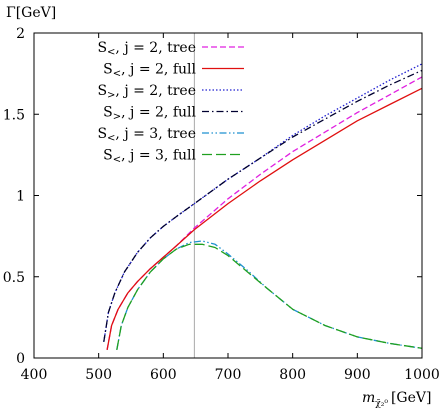 The height and width of the screenshot is (409, 441). Describe the element at coordinates (98, 375) in the screenshot. I see `x-tick-label: 500` at that location.